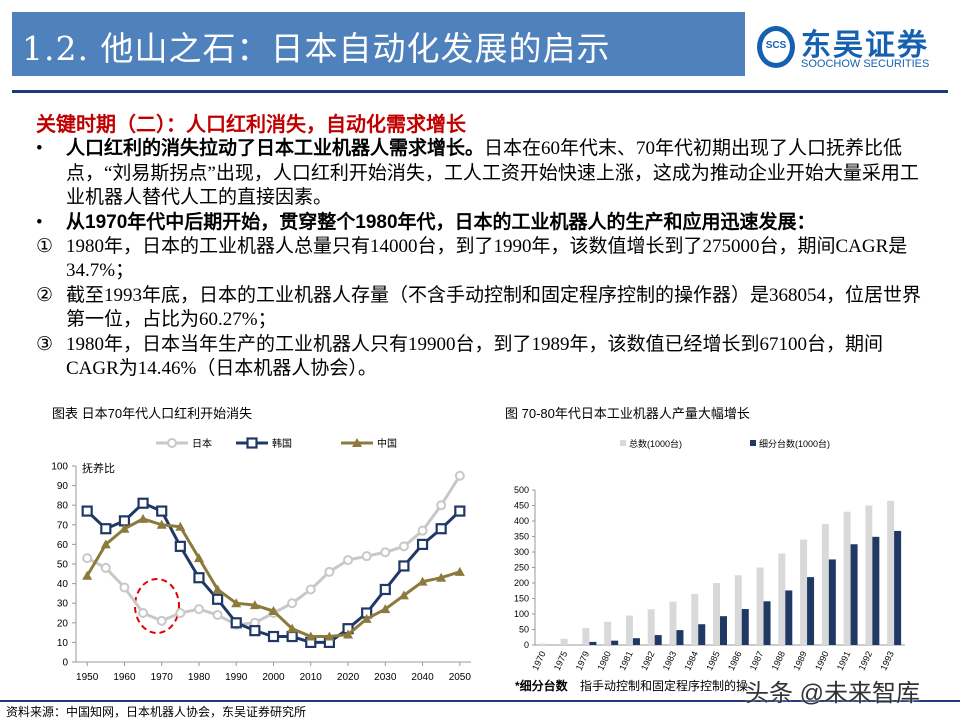  What do you see at coordinates (627, 413) in the screenshot?
I see `chart-title: 图 70-80年代日本工业机器人产量大幅增长` at bounding box center [627, 413].